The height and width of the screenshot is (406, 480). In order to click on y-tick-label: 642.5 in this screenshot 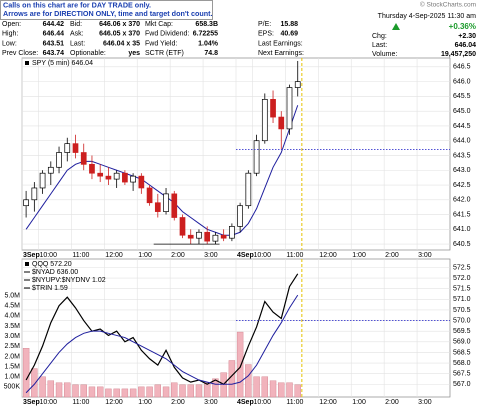, I will do `click(462, 185)`.